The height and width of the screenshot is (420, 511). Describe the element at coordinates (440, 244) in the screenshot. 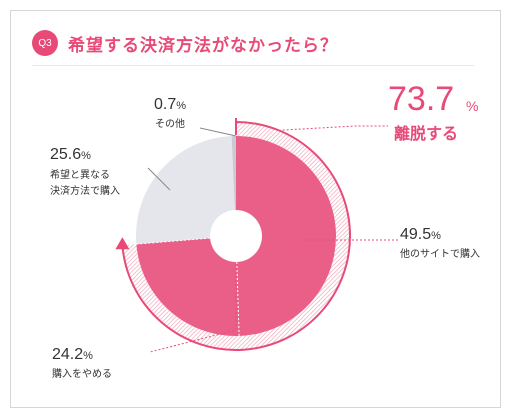

I see `slice-label-other-site: 49.5% 他のサイトで購入` at that location.